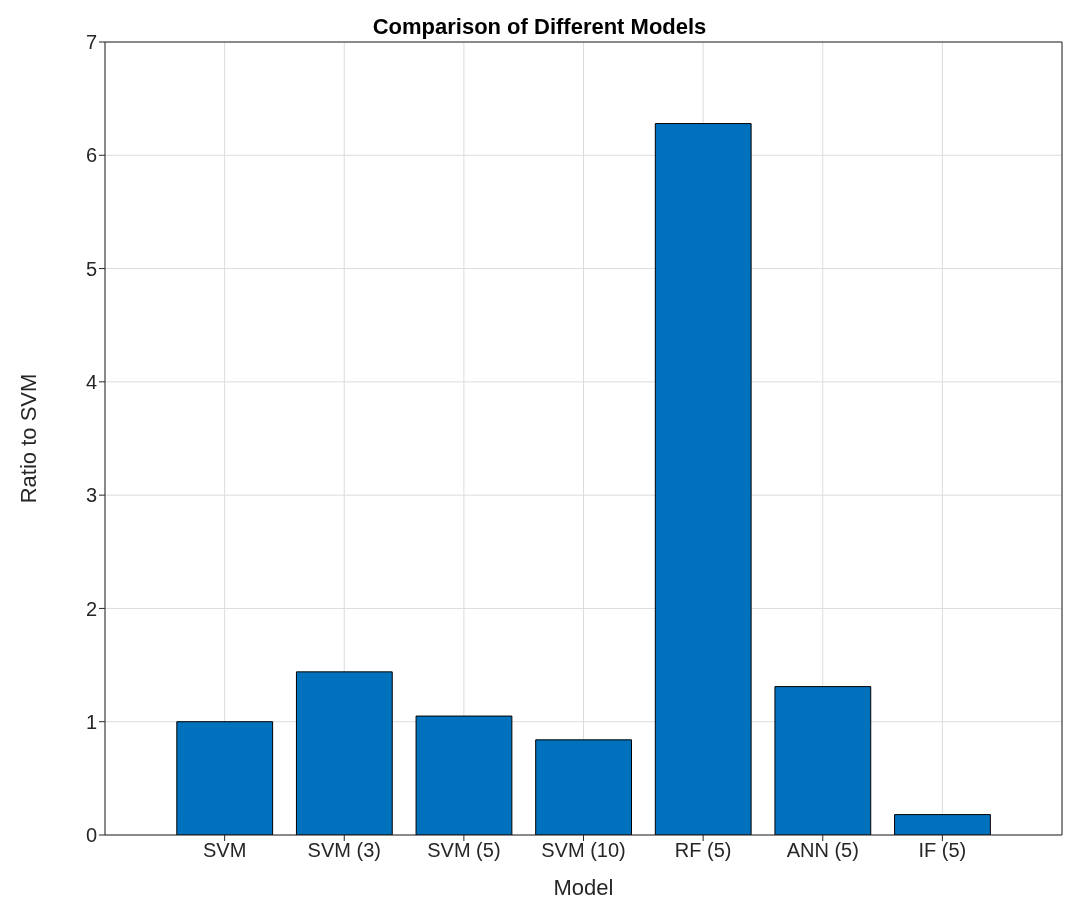  I want to click on x-tick-label: RF (5), so click(703, 850).